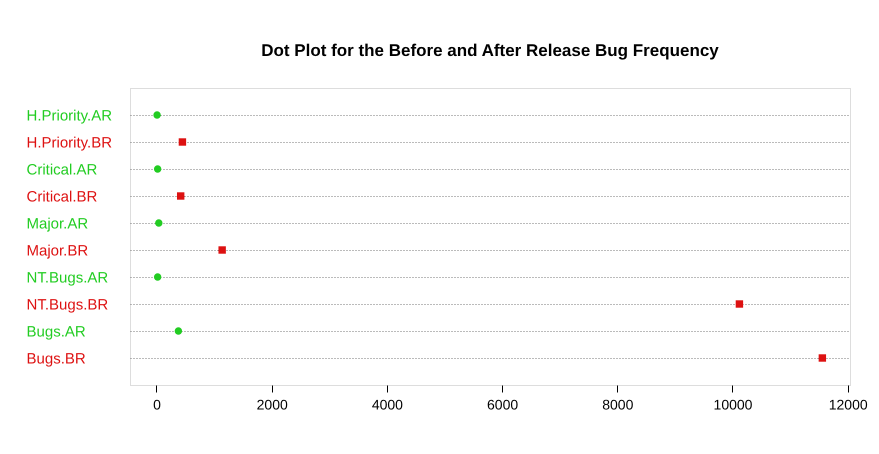 The image size is (879, 454). What do you see at coordinates (733, 404) in the screenshot?
I see `x-tick-label: 10000` at bounding box center [733, 404].